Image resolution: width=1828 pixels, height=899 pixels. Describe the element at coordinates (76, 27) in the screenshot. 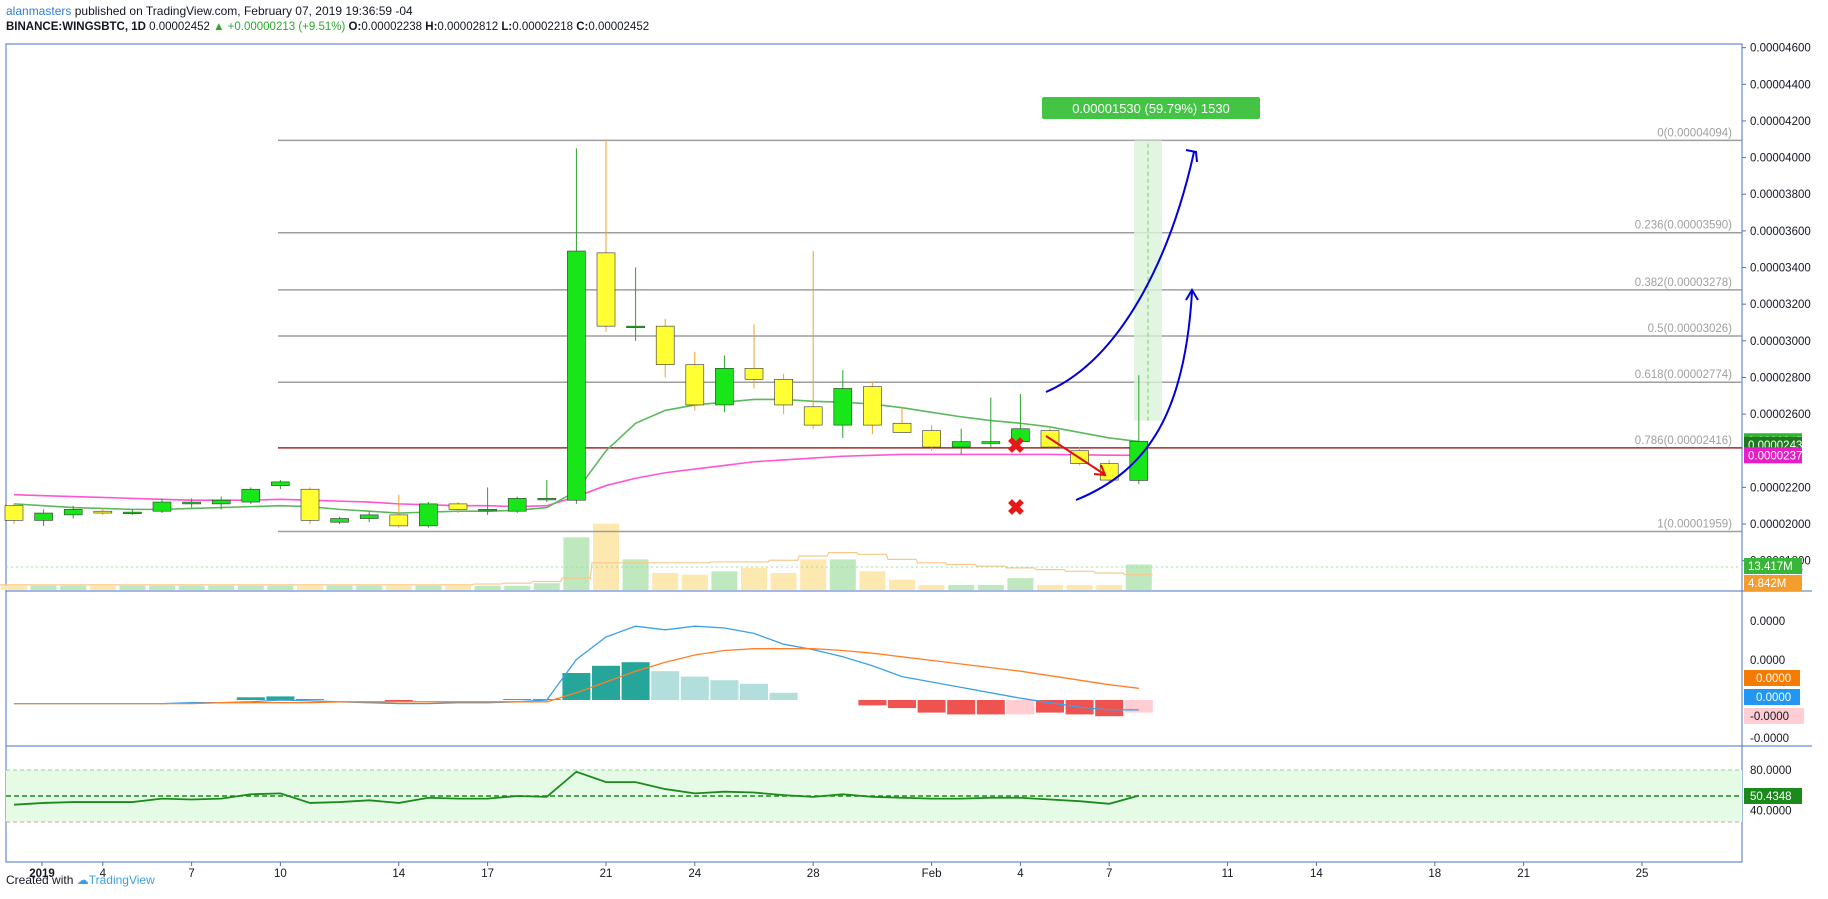

I see `symbol-label: BINANCE:WINGSBTC, 1D` at that location.